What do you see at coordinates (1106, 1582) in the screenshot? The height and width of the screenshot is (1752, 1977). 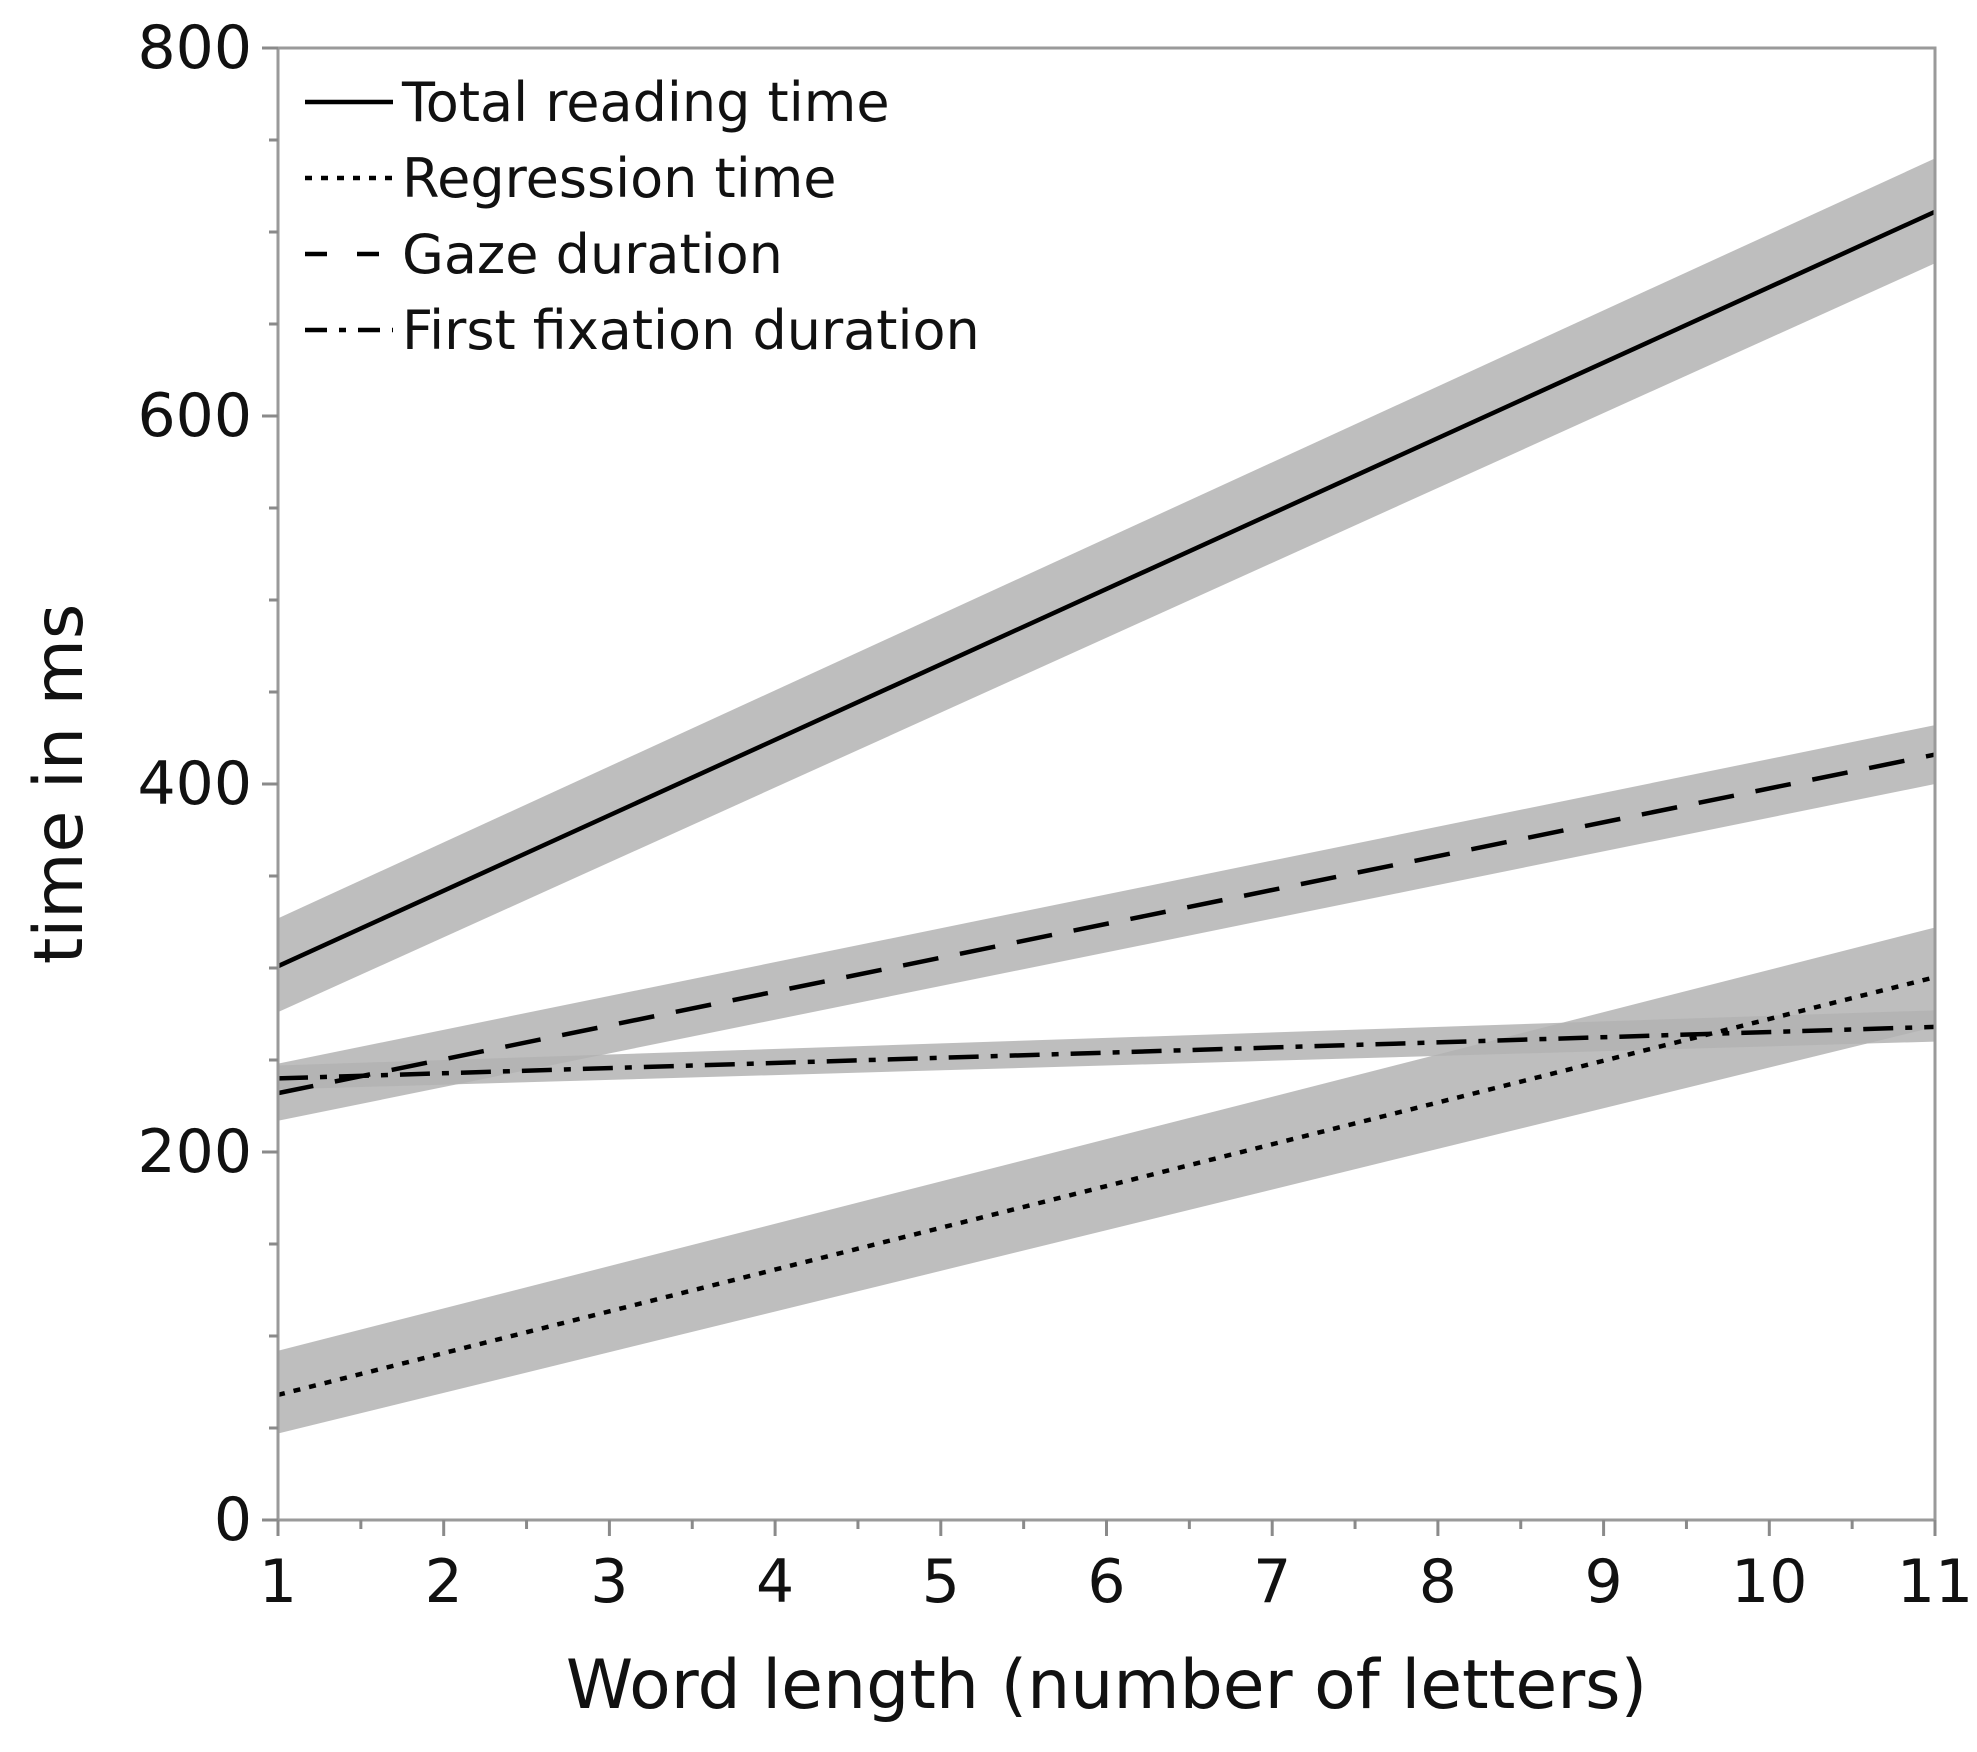 I see `x-tick-label: 6` at bounding box center [1106, 1582].